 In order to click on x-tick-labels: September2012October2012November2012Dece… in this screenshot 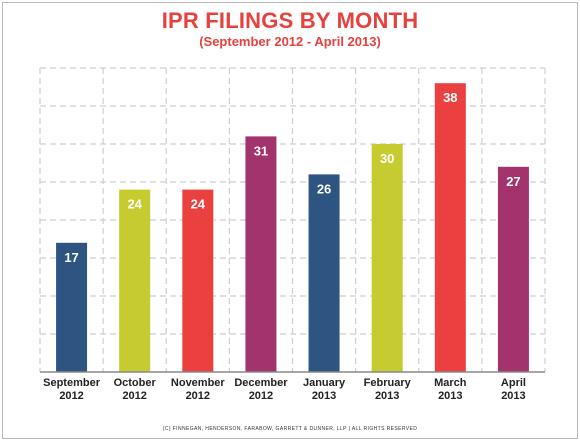, I will do `click(284, 389)`.